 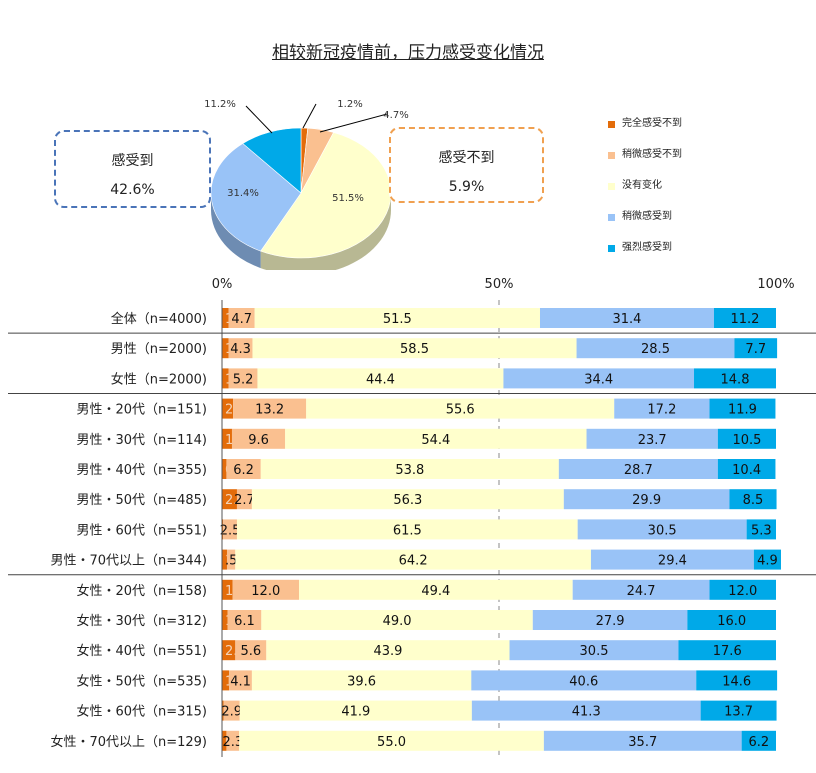 What do you see at coordinates (159, 379) in the screenshot?
I see `category-label: 女性（n=2000)` at bounding box center [159, 379].